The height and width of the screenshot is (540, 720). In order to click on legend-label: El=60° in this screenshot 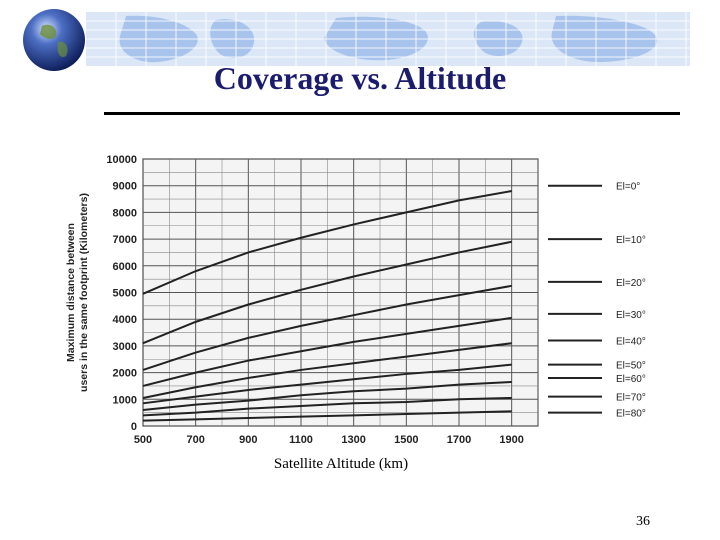, I will do `click(631, 379)`.